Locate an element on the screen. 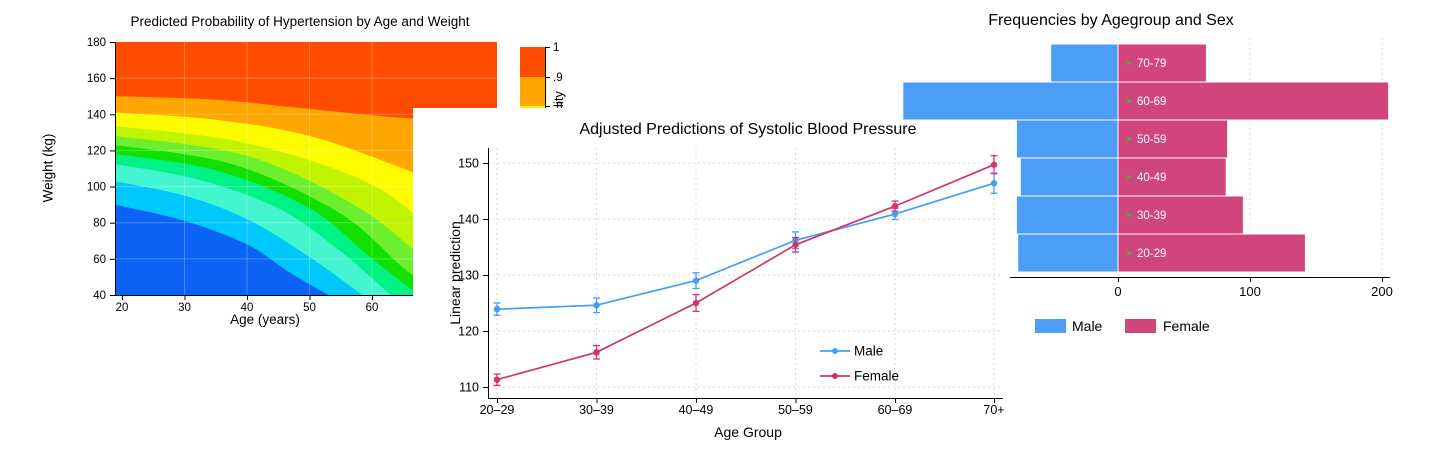 The height and width of the screenshot is (470, 1430). svg-text: 20-29 is located at coordinates (1151, 254).